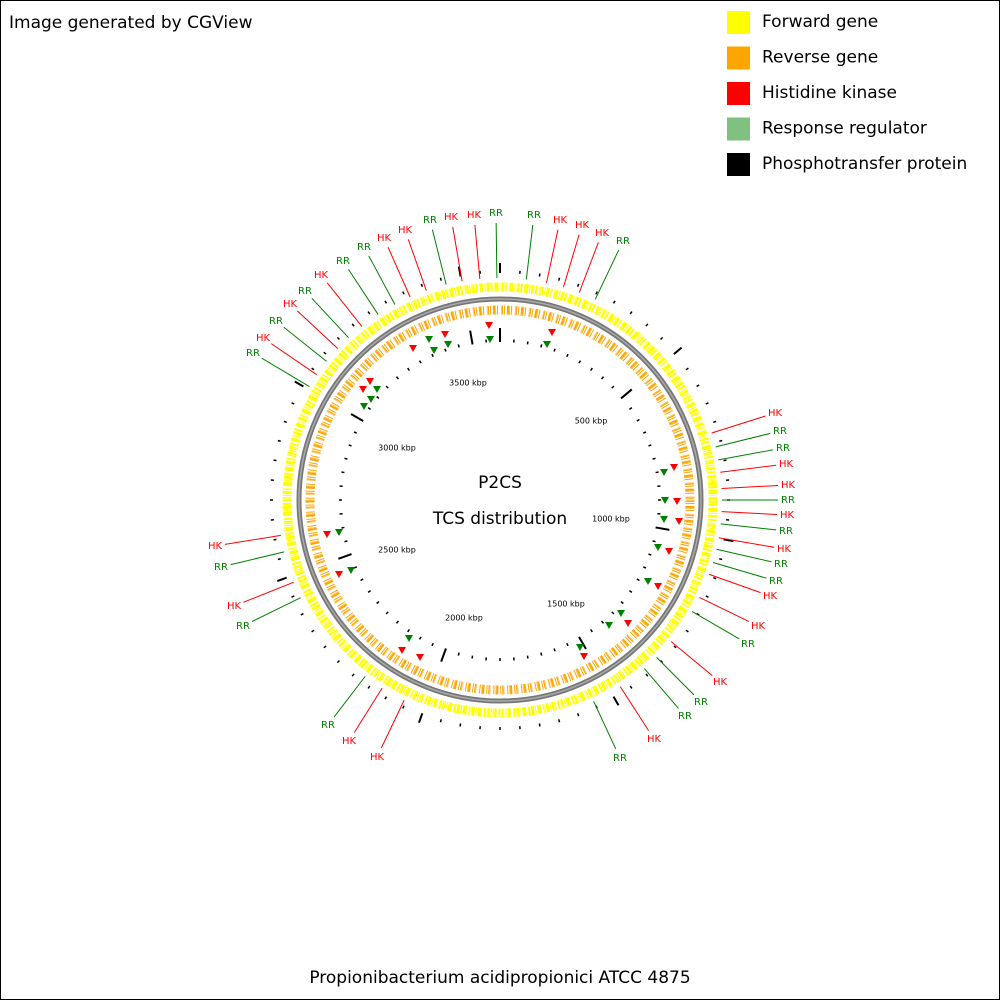 The height and width of the screenshot is (1000, 1000). What do you see at coordinates (464, 618) in the screenshot?
I see `scale-label: 2000 kbp` at bounding box center [464, 618].